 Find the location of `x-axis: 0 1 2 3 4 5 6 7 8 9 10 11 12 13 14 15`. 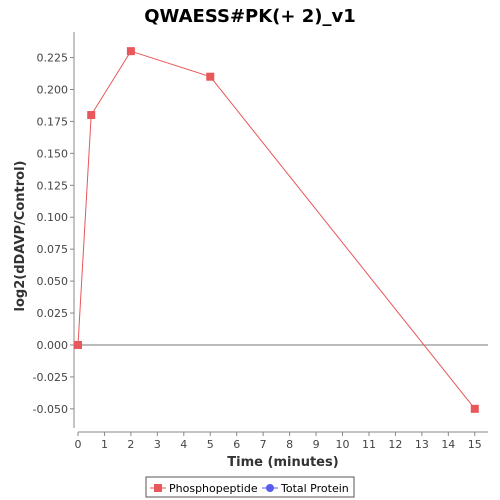

x-axis: 0 1 2 3 4 5 6 7 8 9 10 11 12 13 14 15 is located at coordinates (278, 441).